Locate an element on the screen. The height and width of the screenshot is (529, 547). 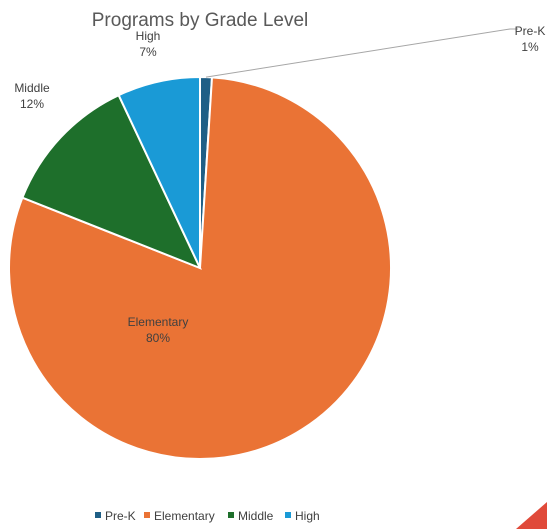
data-label-category: High is located at coordinates (148, 36).